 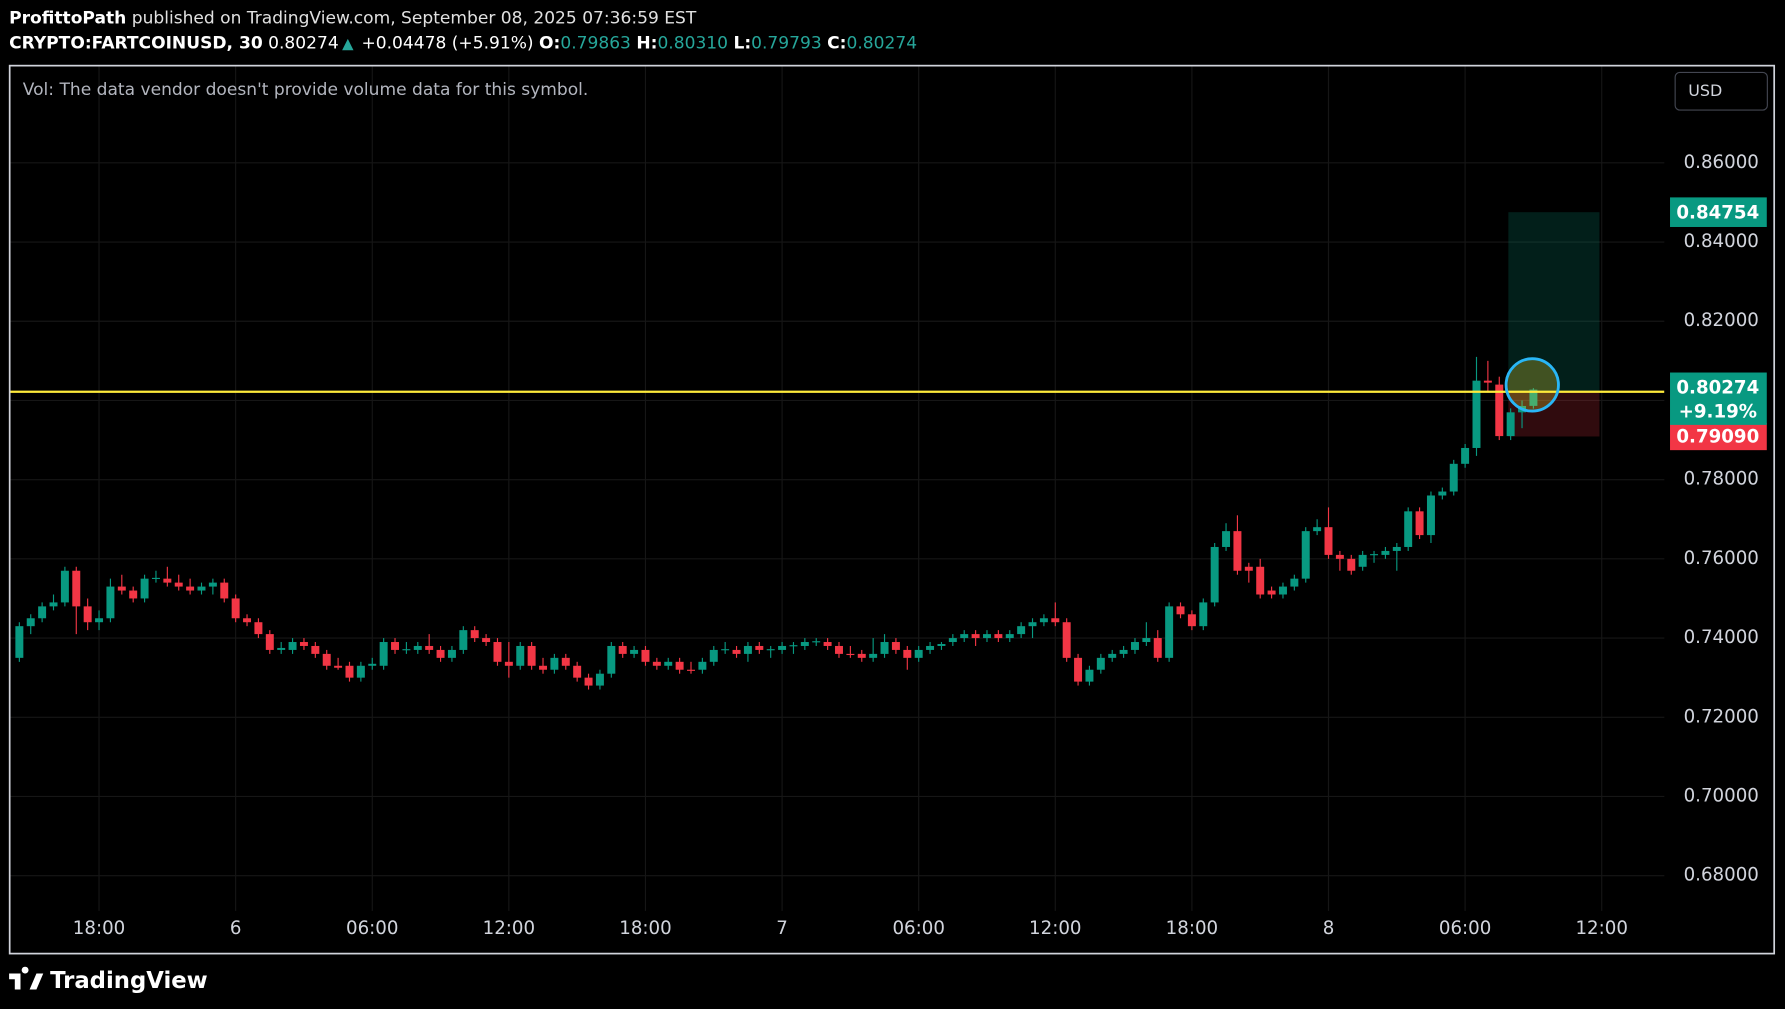 What do you see at coordinates (136, 43) in the screenshot?
I see `symbol: CRYPTO:FARTCOINUSD, 30` at bounding box center [136, 43].